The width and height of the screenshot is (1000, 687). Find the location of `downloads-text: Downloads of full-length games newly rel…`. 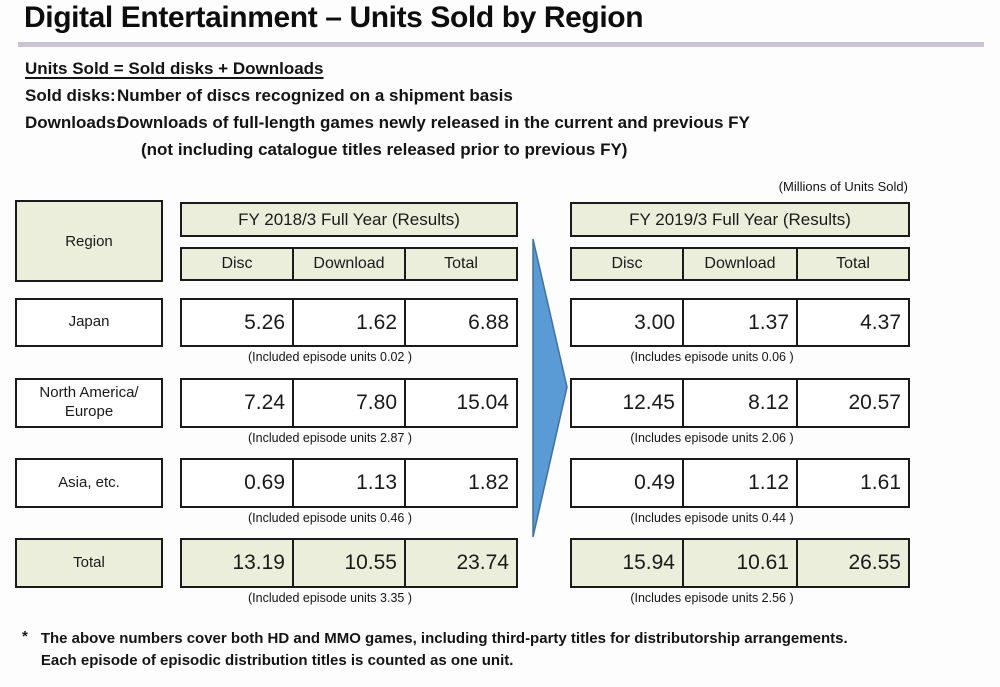

downloads-text: Downloads of full-length games newly rel… is located at coordinates (433, 122).